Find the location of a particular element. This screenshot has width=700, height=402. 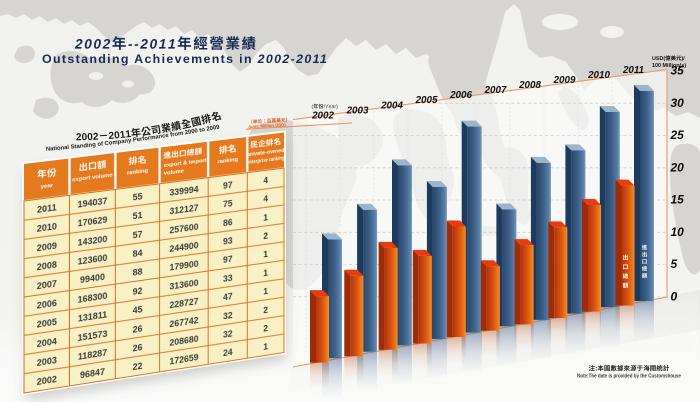

svg-text: 10 is located at coordinates (678, 232).